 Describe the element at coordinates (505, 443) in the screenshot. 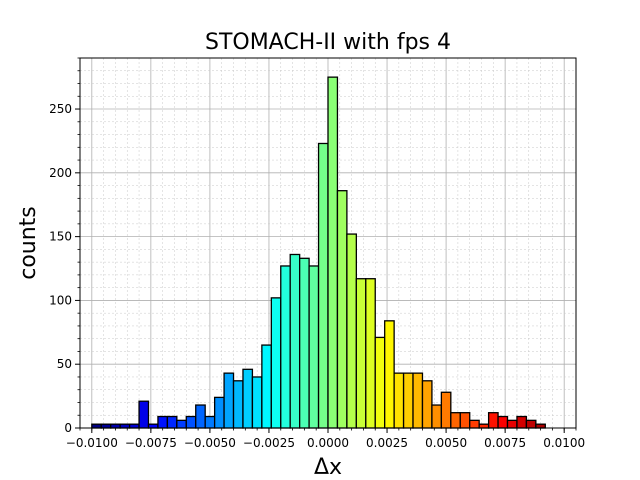

I see `x-tick-label: 0.0075` at that location.